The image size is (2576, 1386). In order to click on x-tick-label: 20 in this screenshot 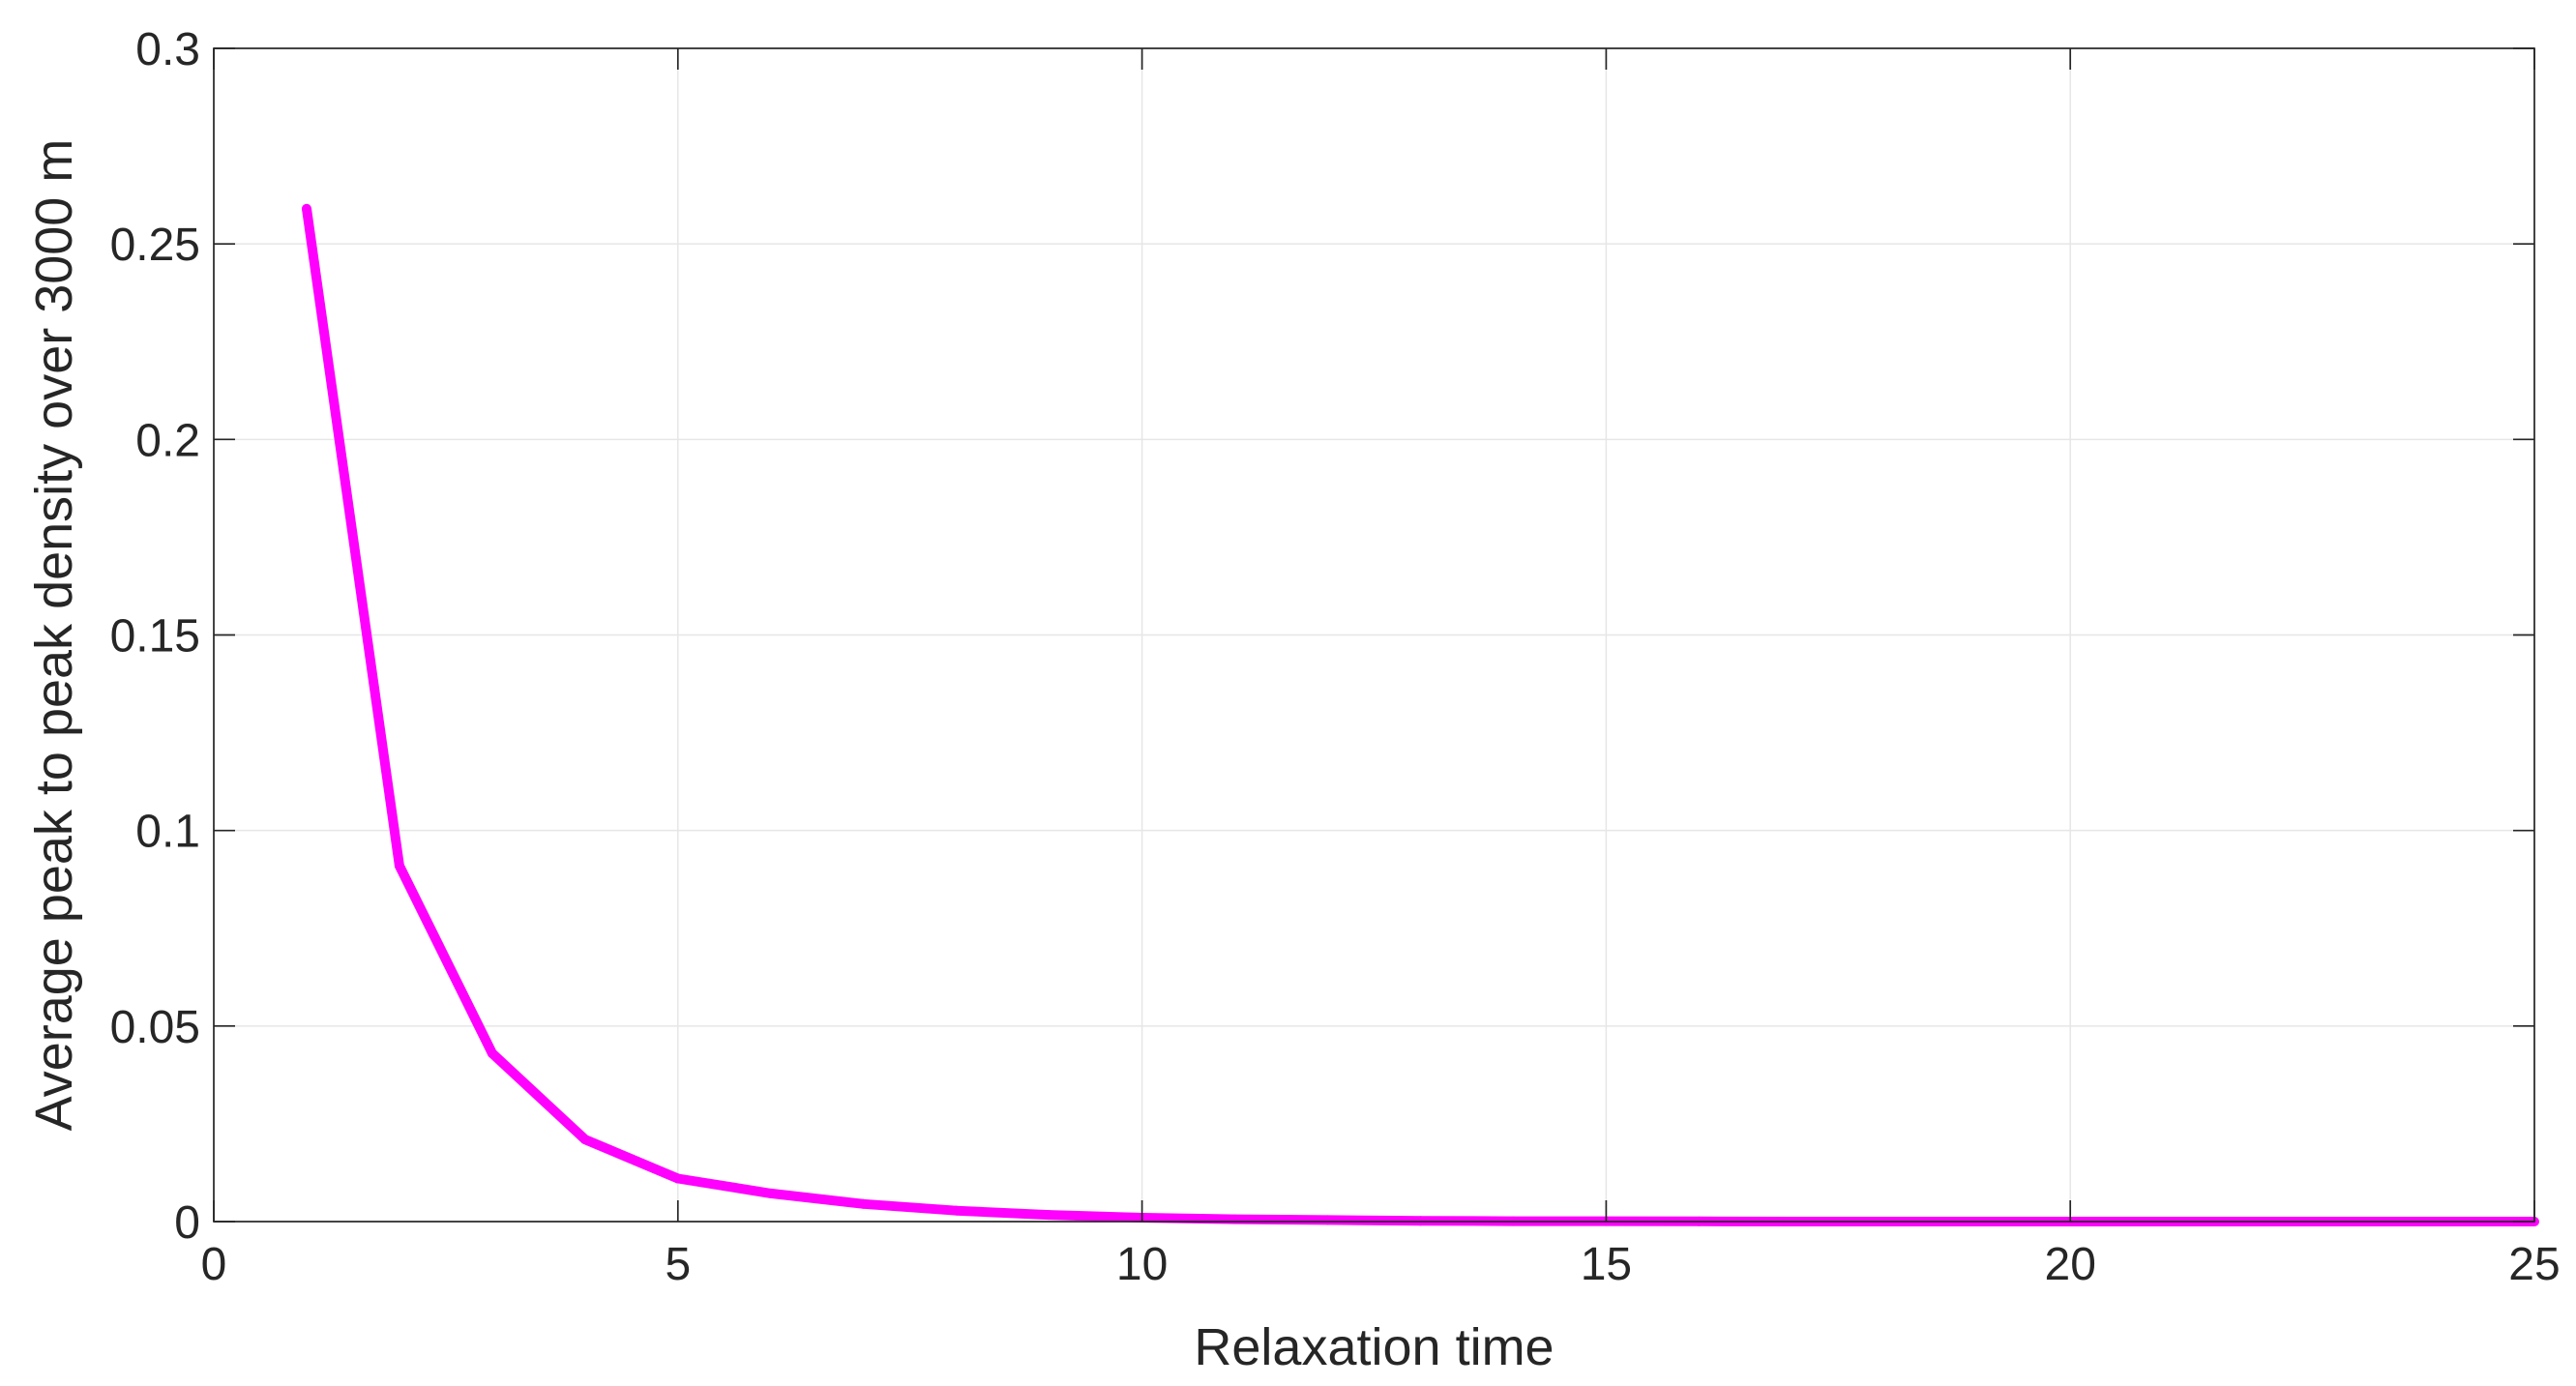, I will do `click(2071, 1264)`.